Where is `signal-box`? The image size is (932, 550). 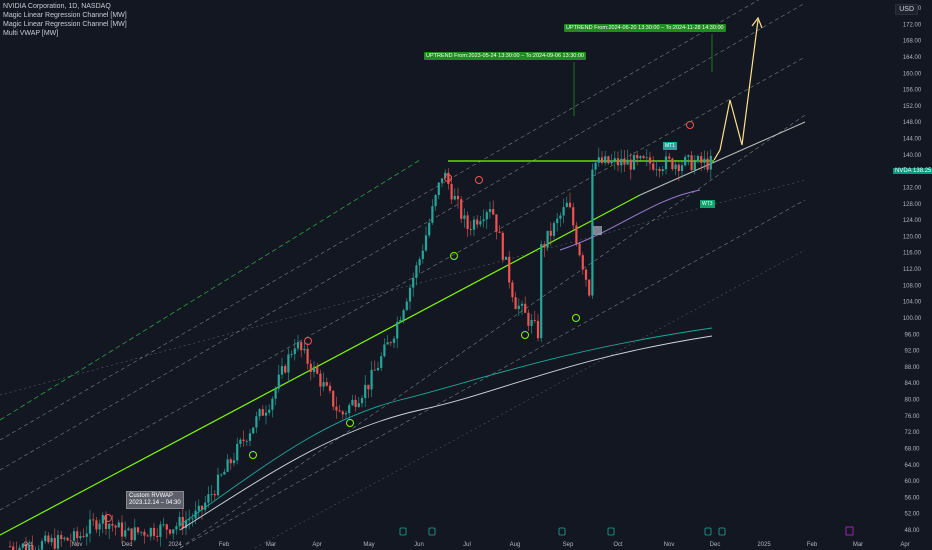
signal-box is located at coordinates (597, 230).